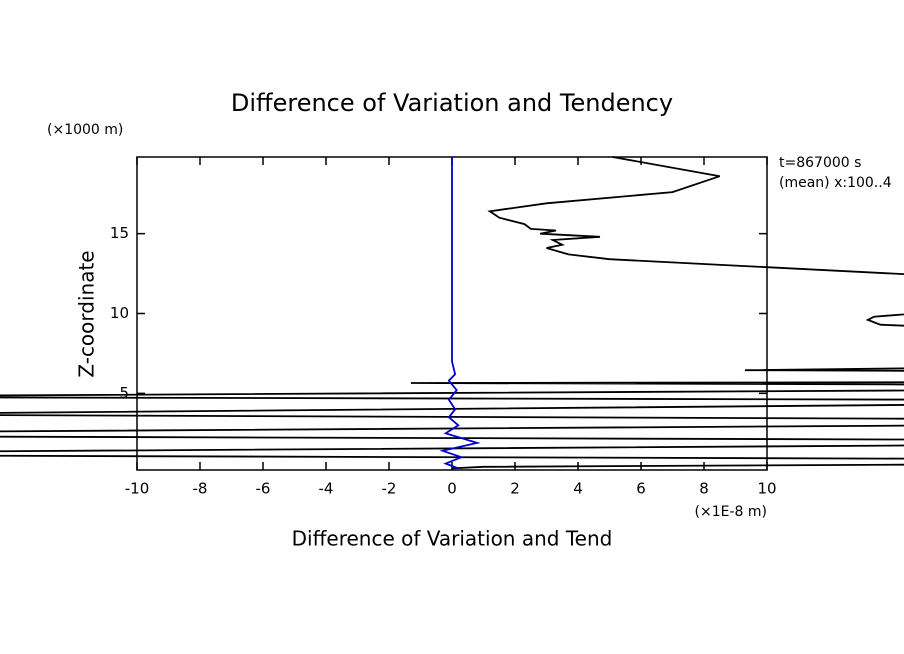 The height and width of the screenshot is (654, 904). I want to click on y-tick-label: 10, so click(119, 313).